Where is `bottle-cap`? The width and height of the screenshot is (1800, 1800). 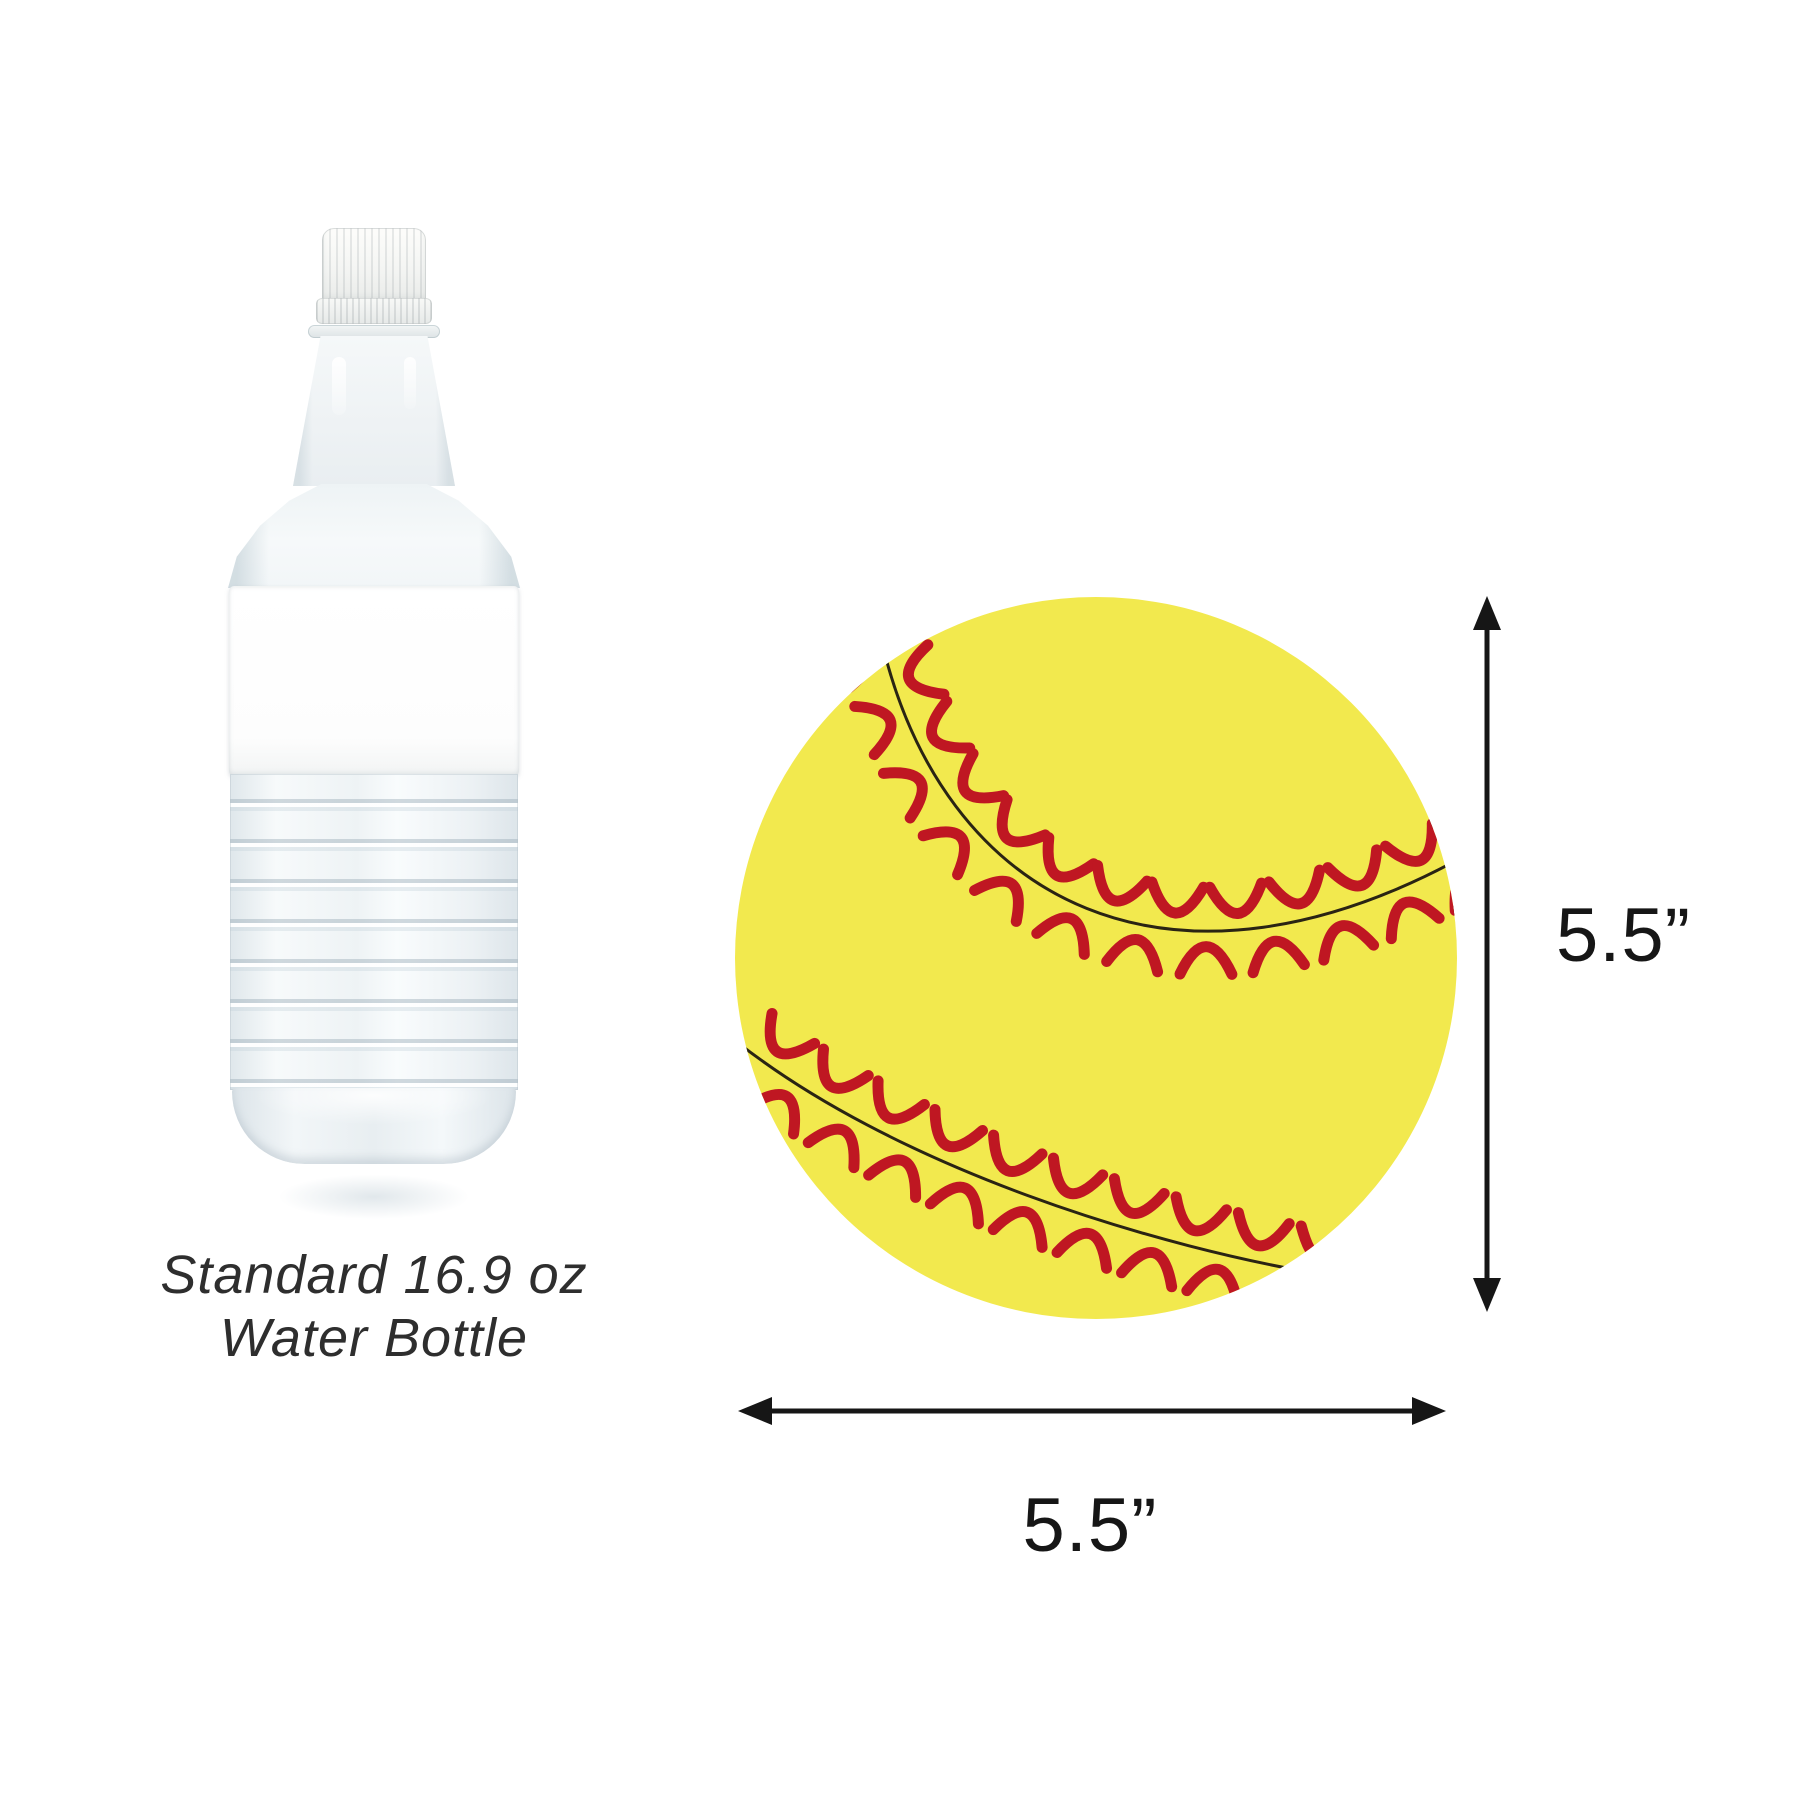
bottle-cap is located at coordinates (374, 265).